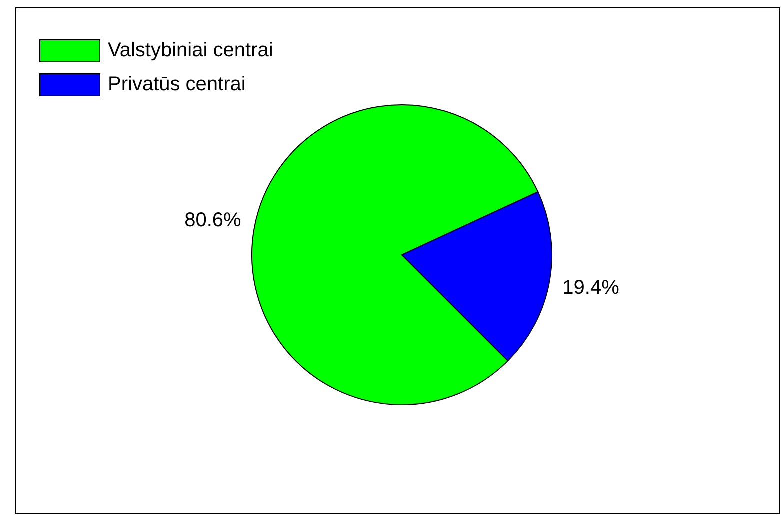 This screenshot has height=515, width=781. I want to click on legend-label: Privatūs centrai, so click(177, 84).